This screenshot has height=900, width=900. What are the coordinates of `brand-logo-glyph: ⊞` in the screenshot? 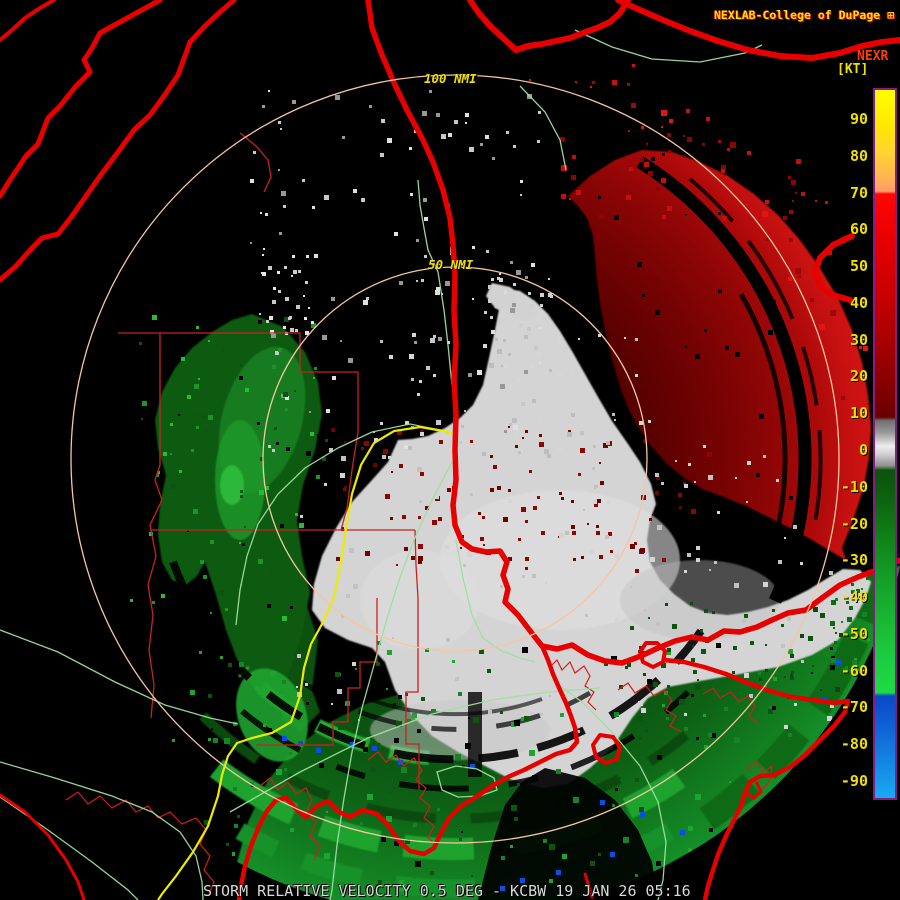 It's located at (891, 15).